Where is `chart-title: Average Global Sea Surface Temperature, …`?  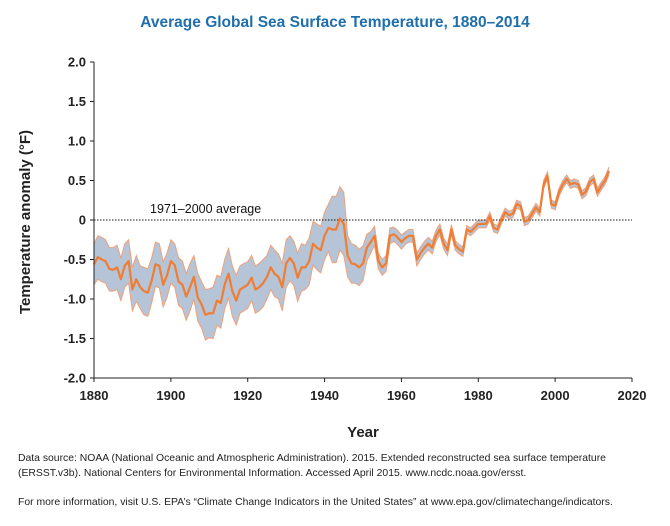
chart-title: Average Global Sea Surface Temperature, … is located at coordinates (335, 22).